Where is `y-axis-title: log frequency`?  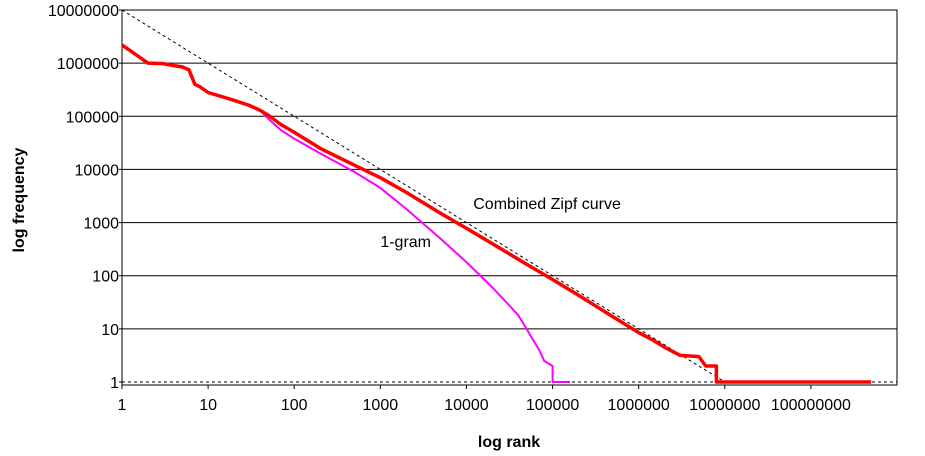 y-axis-title: log frequency is located at coordinates (19, 199).